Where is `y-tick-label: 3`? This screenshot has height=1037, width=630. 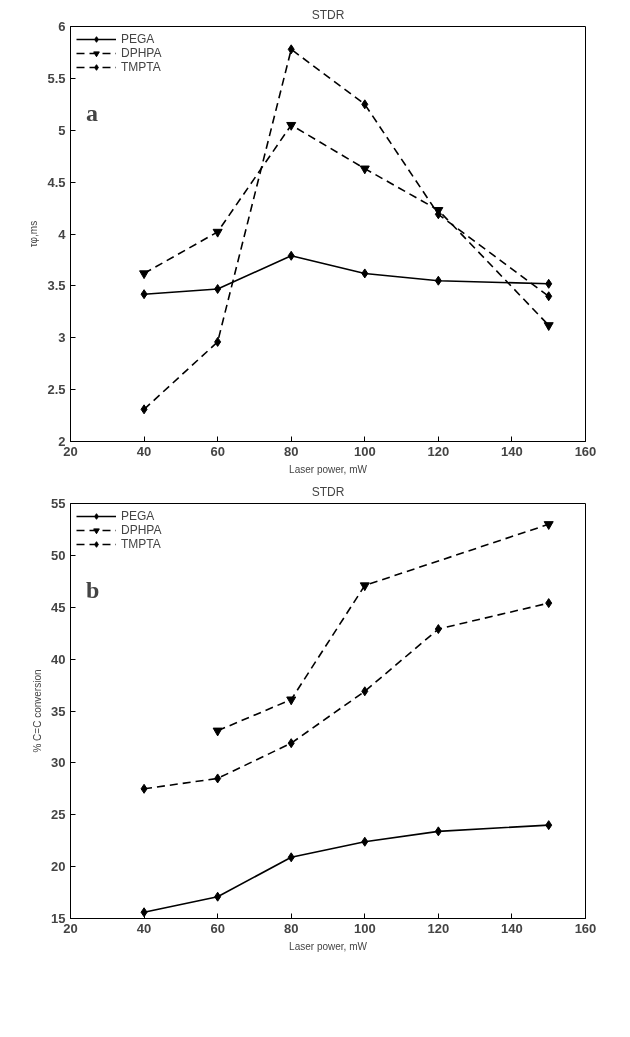
y-tick-label: 3 is located at coordinates (62, 338).